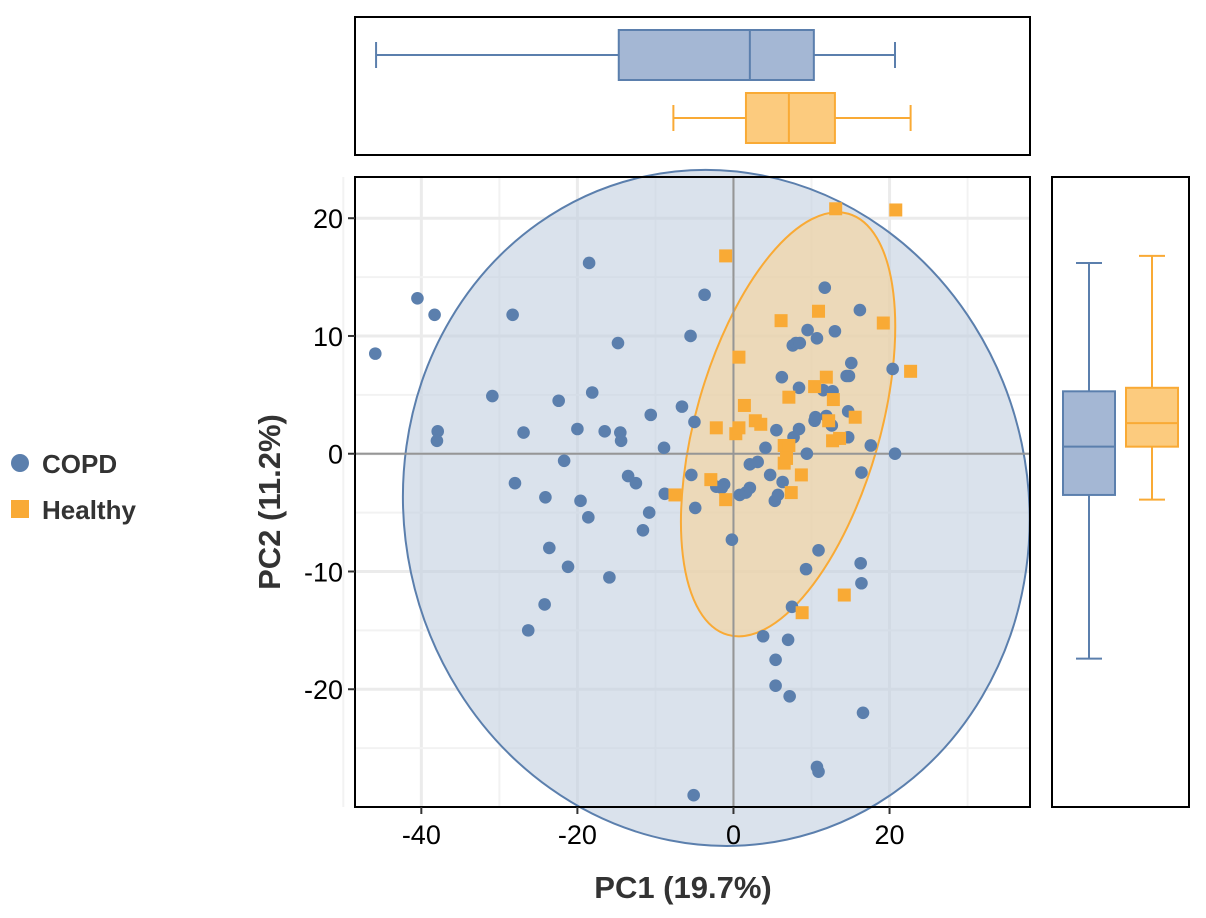 The width and height of the screenshot is (1206, 918). Describe the element at coordinates (20, 509) in the screenshot. I see `legend-healthy-marker` at that location.